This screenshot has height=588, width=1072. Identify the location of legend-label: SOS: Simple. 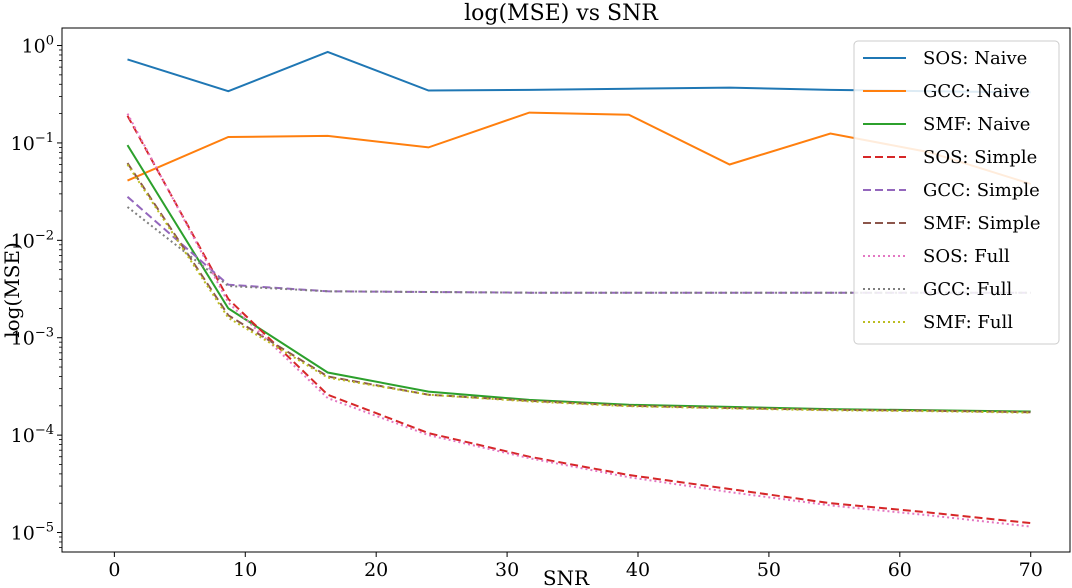
(980, 157).